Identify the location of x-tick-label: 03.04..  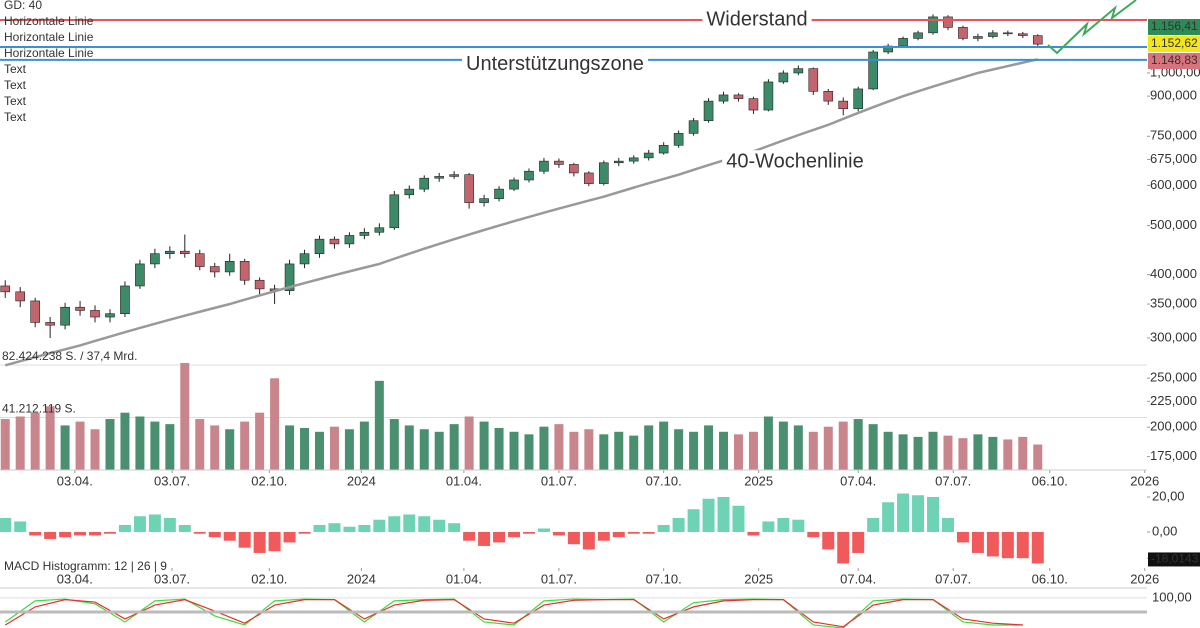
(75, 480).